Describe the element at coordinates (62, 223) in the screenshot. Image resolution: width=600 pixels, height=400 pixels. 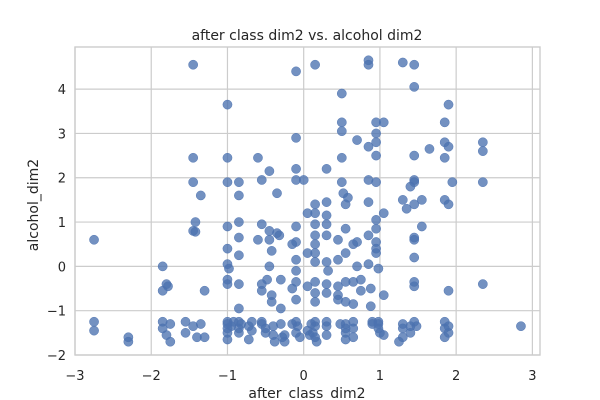
I see `y-tick-label: 1` at that location.